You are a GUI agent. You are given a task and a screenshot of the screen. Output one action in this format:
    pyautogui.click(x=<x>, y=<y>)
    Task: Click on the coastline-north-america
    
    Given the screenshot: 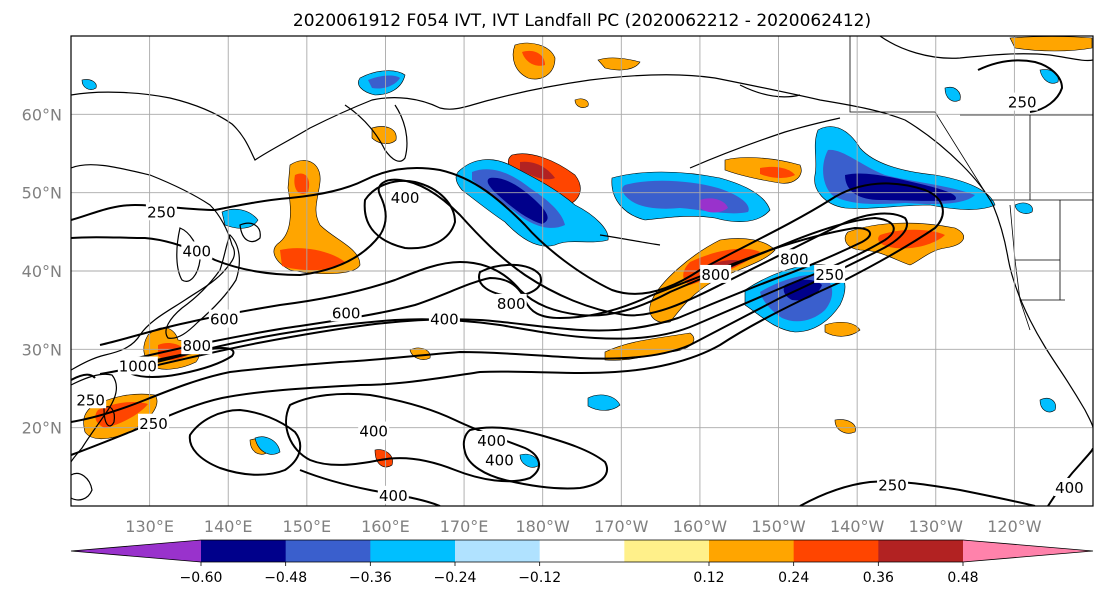 What is the action you would take?
    pyautogui.click(x=1042, y=316)
    